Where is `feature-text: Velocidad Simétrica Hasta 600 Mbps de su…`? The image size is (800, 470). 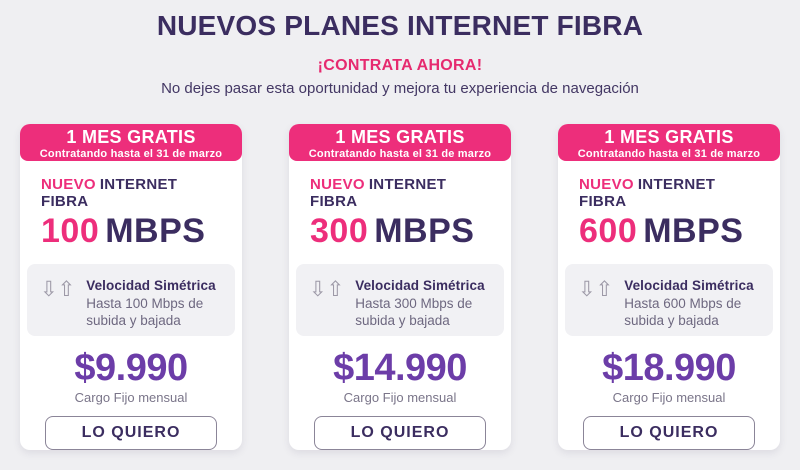
feature-text: Velocidad Simétrica Hasta 600 Mbps de su… is located at coordinates (693, 303).